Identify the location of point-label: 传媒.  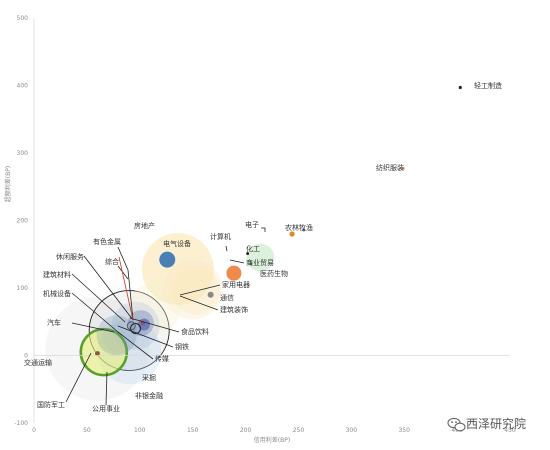
(162, 358).